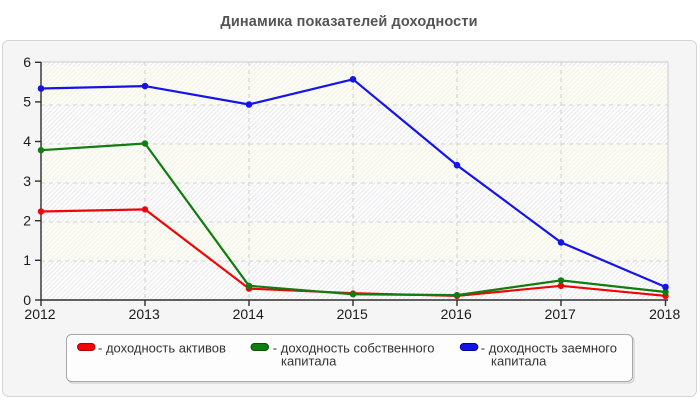 This screenshot has width=700, height=400. Describe the element at coordinates (27, 141) in the screenshot. I see `svg-text: 4` at that location.